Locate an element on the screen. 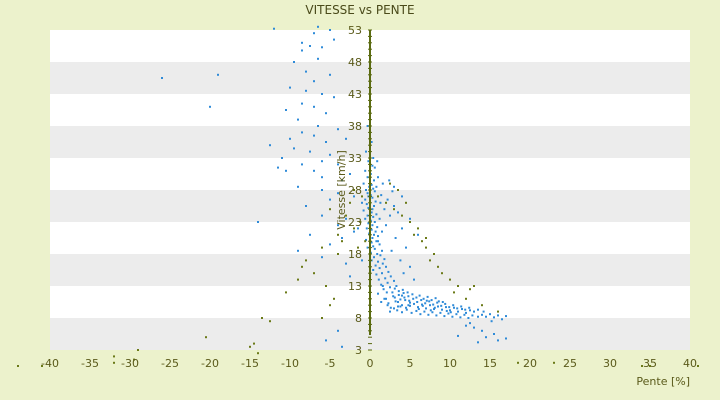 The width and height of the screenshot is (720, 400). x-tick-label: -35 is located at coordinates (90, 363).